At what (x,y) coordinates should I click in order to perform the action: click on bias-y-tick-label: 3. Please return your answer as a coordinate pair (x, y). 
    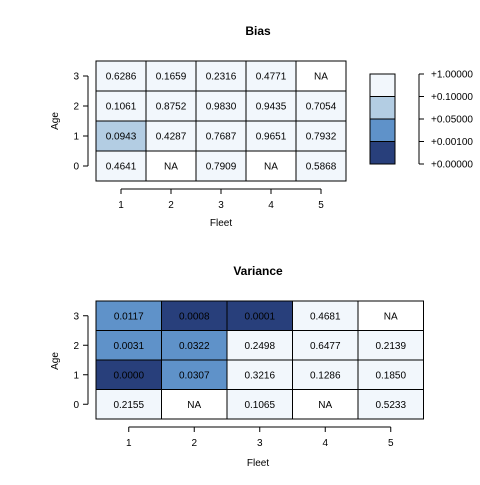
    Looking at the image, I should click on (76, 77).